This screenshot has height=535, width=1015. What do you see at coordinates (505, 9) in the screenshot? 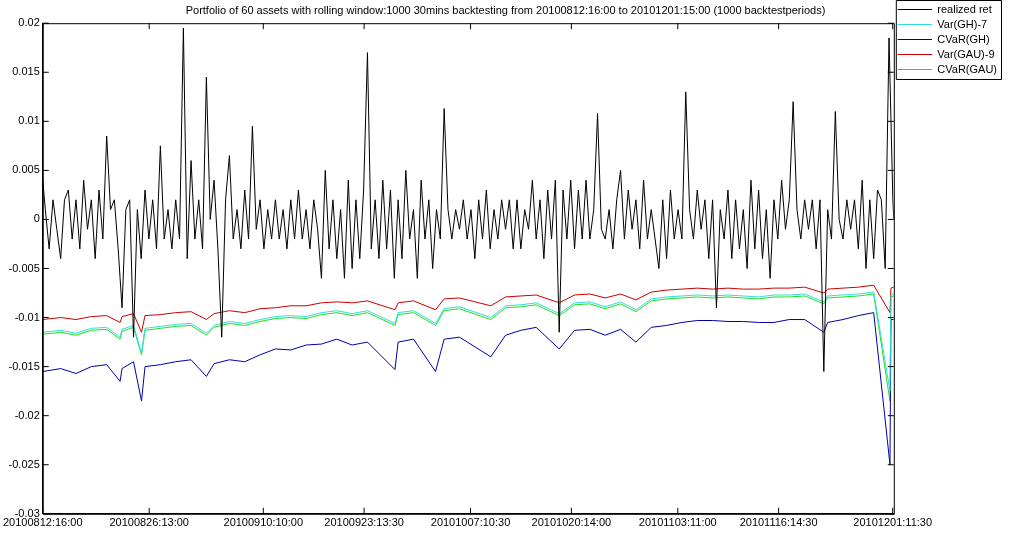
I see `chart-title: Portfolio of 60 assets with rolling window:1000 30mins backtesting from 20100812:16:00 to 20101201:15:00 (1000 backtestperiods)` at bounding box center [505, 9].